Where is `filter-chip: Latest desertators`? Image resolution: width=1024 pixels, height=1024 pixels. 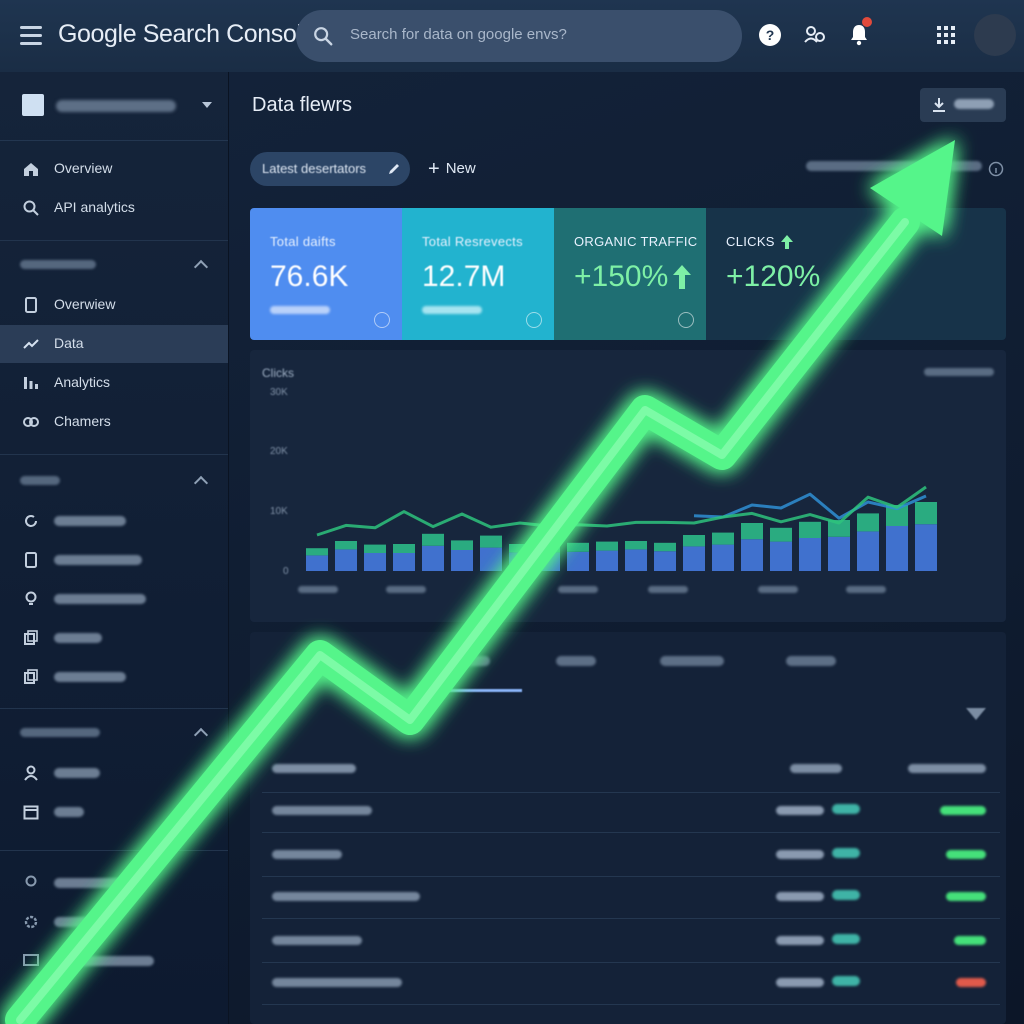
filter-chip: Latest desertators is located at coordinates (330, 169).